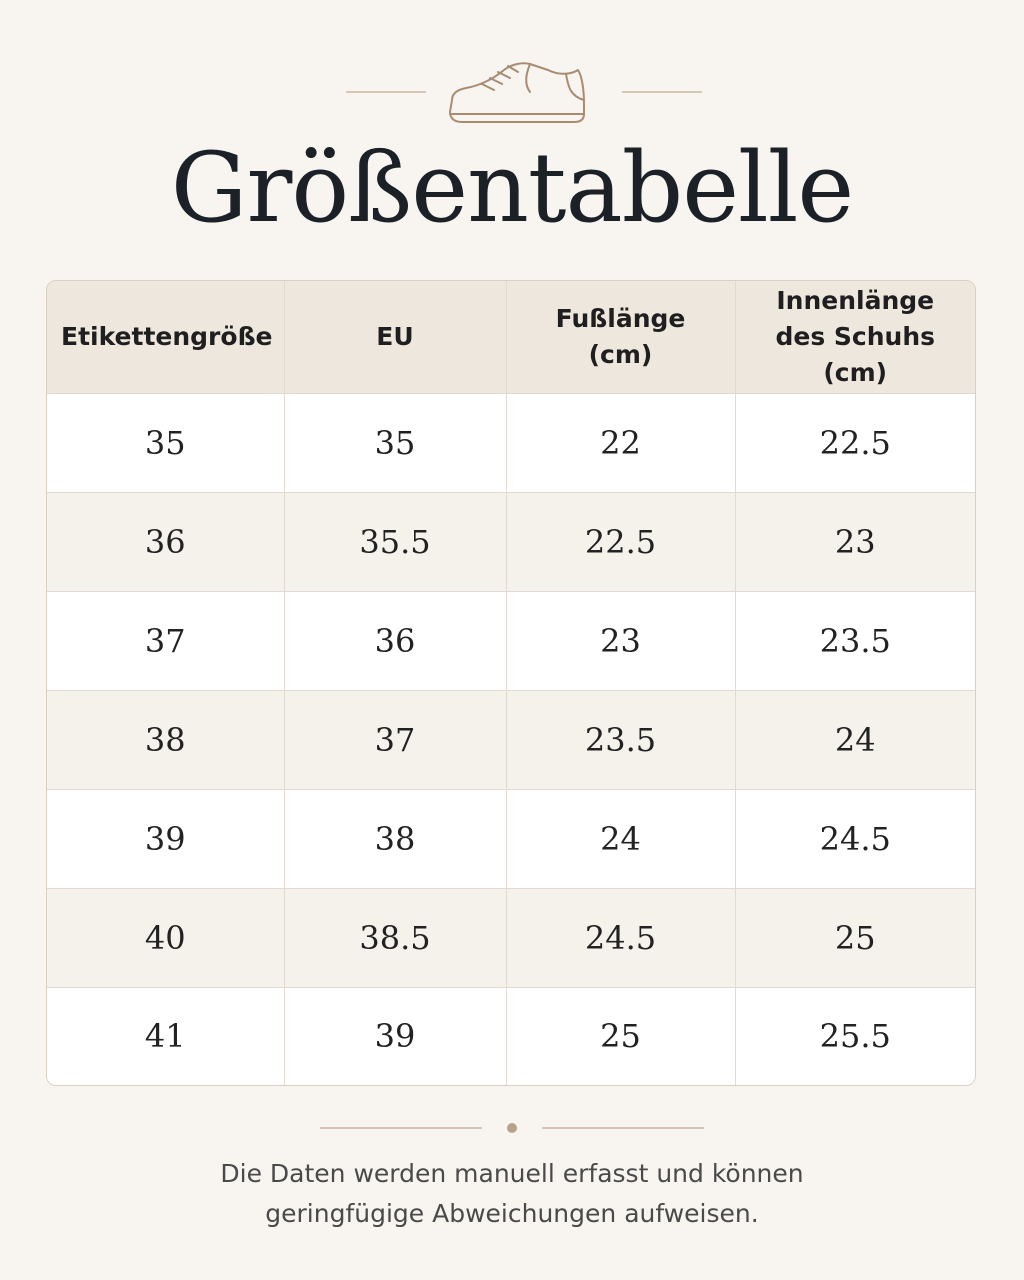  What do you see at coordinates (395, 443) in the screenshot?
I see `cell-eu: 35` at bounding box center [395, 443].